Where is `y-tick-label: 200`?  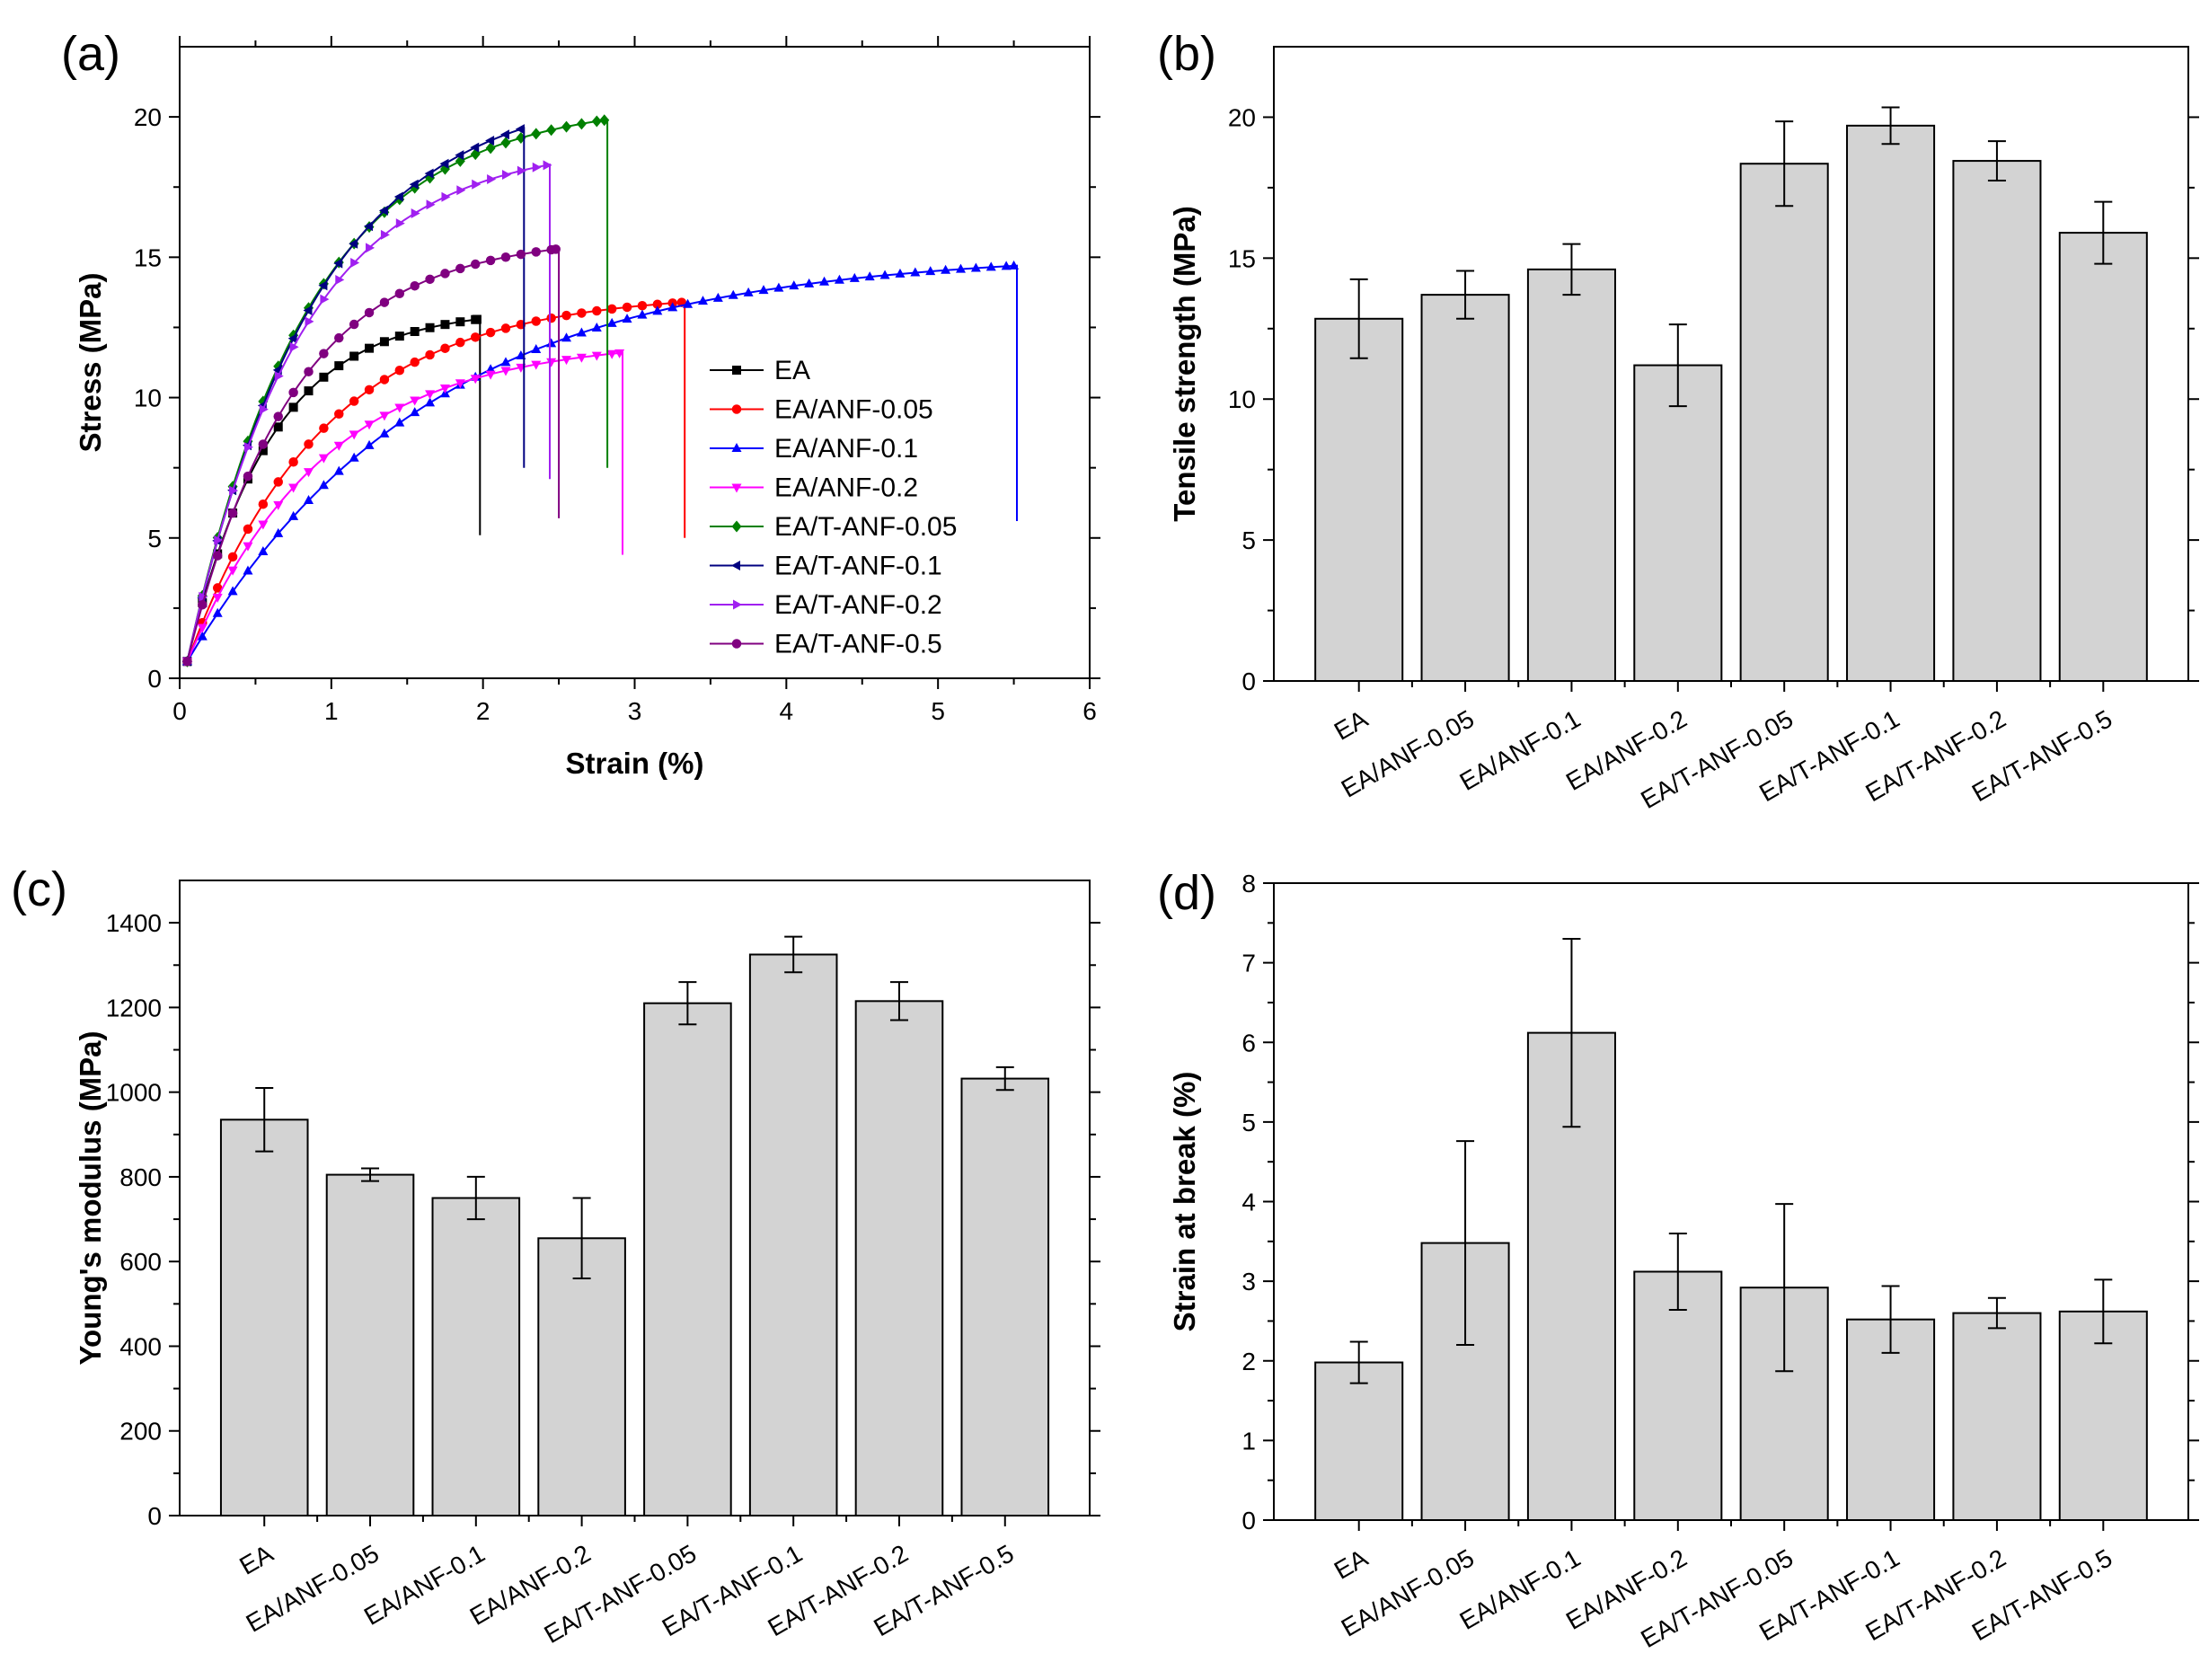
y-tick-label: 200 is located at coordinates (140, 1432).